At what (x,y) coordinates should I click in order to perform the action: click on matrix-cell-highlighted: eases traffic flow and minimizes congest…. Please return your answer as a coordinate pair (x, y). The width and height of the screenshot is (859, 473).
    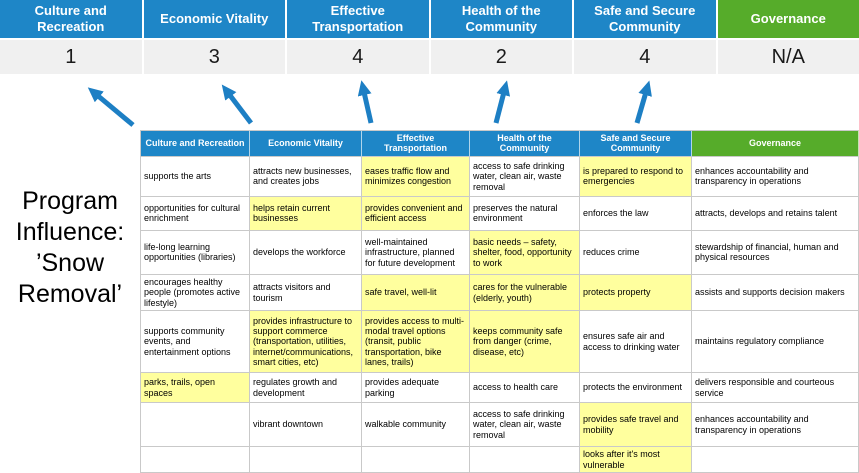
    Looking at the image, I should click on (416, 177).